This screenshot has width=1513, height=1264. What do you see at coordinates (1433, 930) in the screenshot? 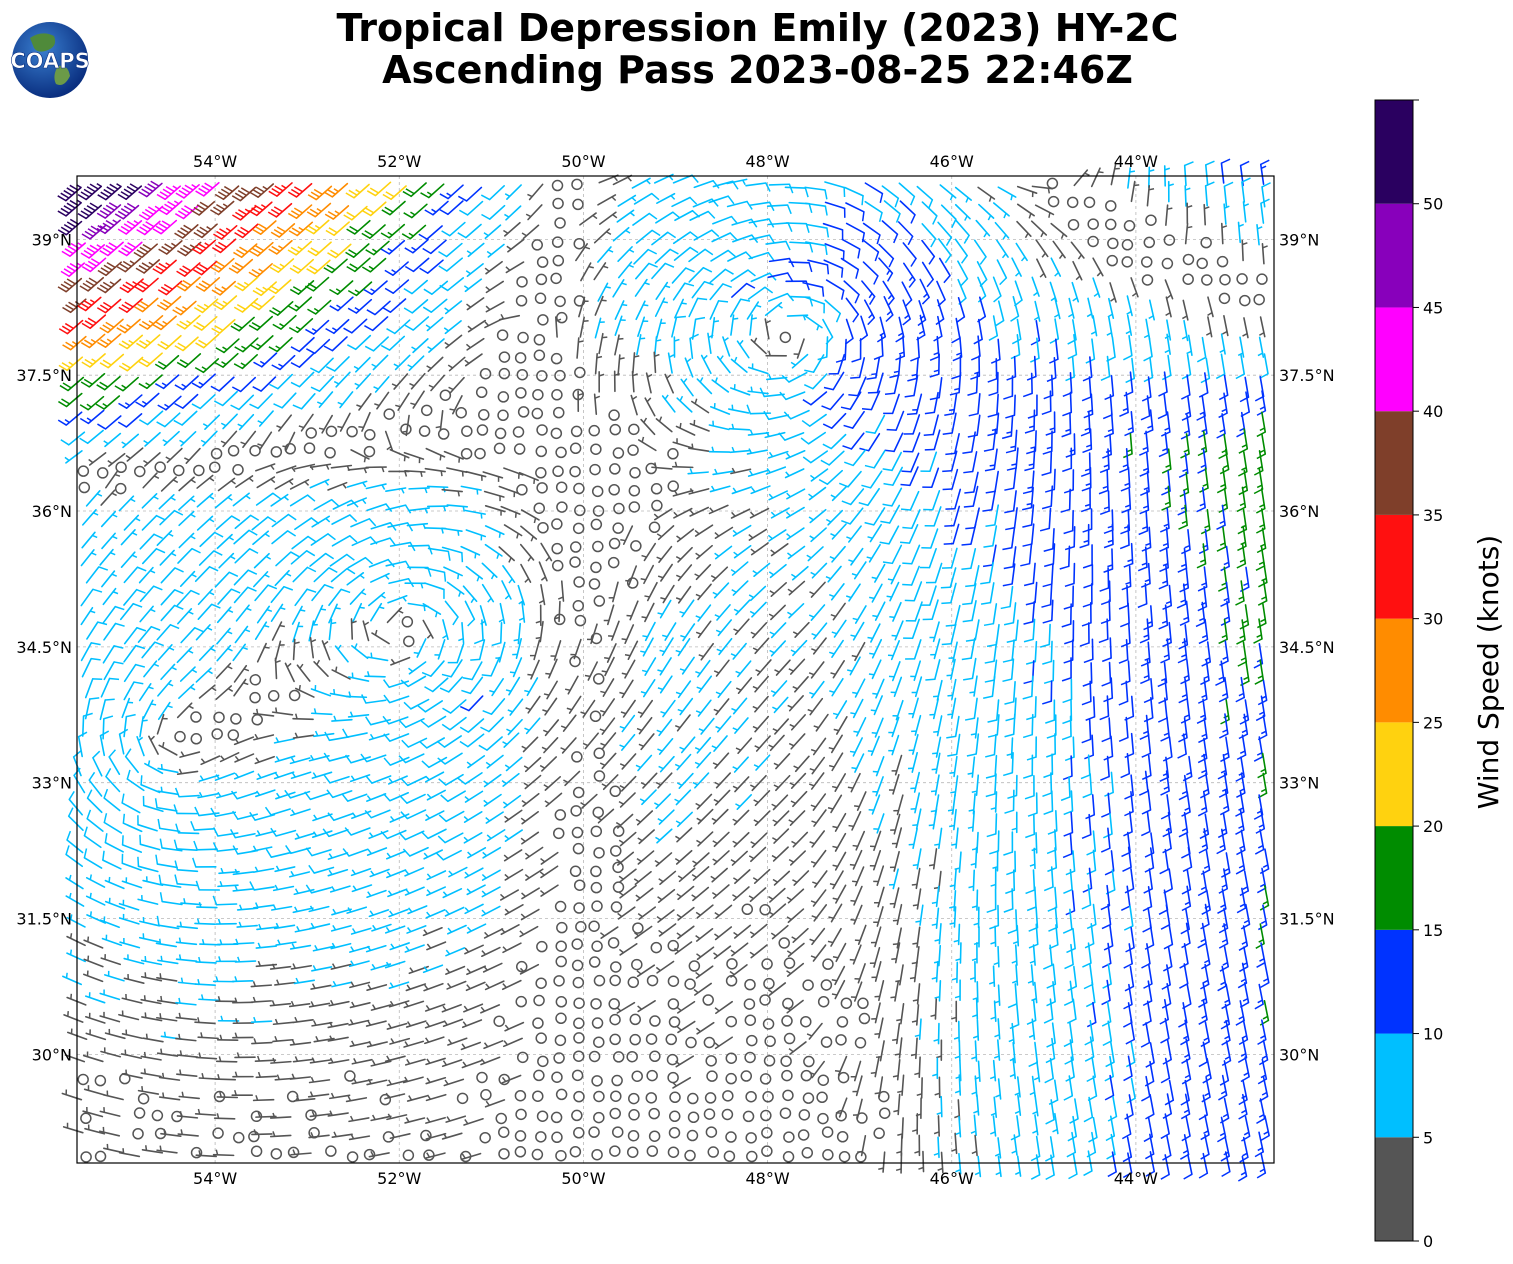
I see `colorbar-tick-label: 15` at bounding box center [1433, 930].